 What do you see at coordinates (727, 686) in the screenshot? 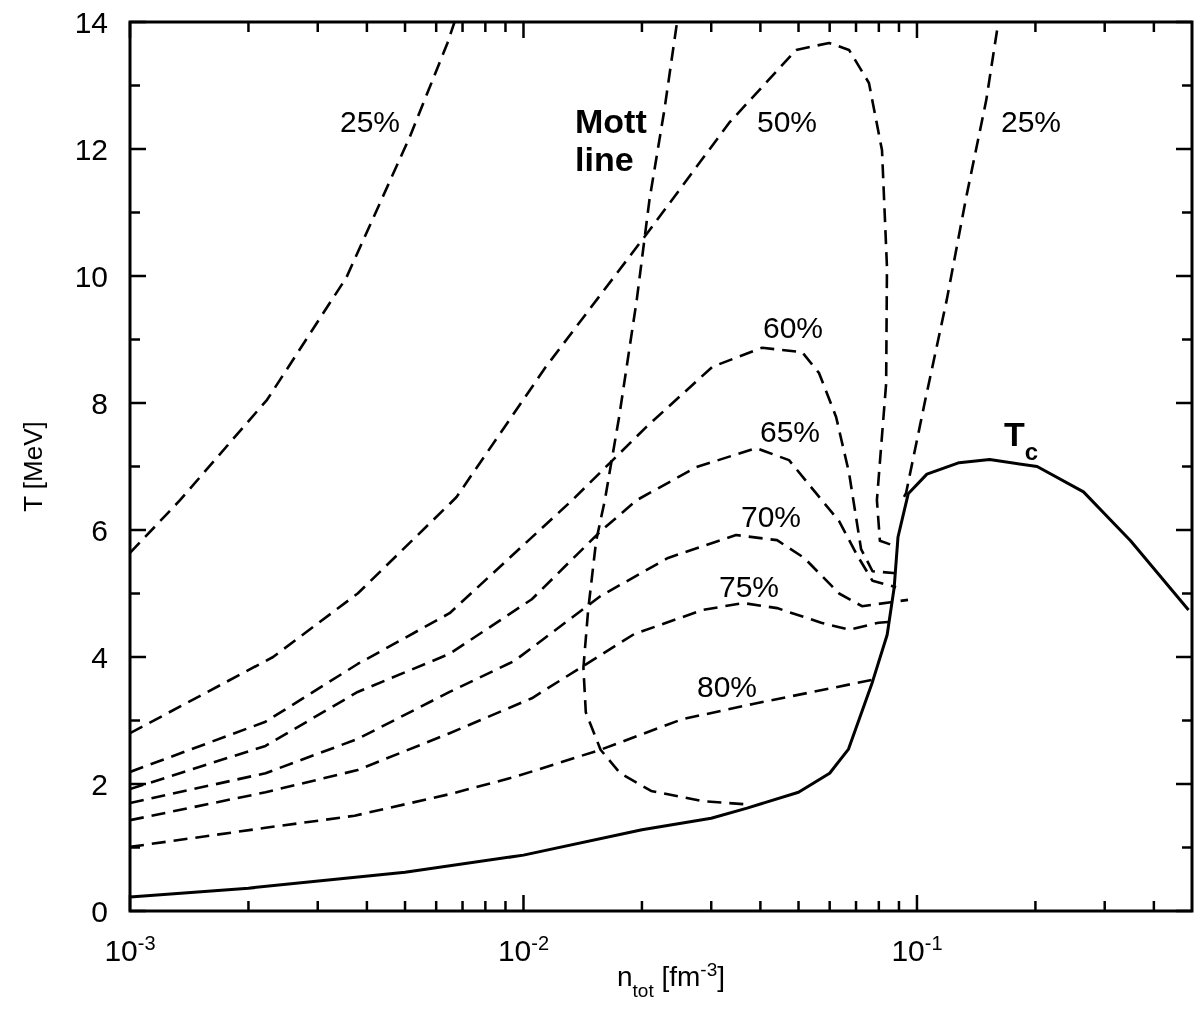
I see `series-label: 80%` at bounding box center [727, 686].